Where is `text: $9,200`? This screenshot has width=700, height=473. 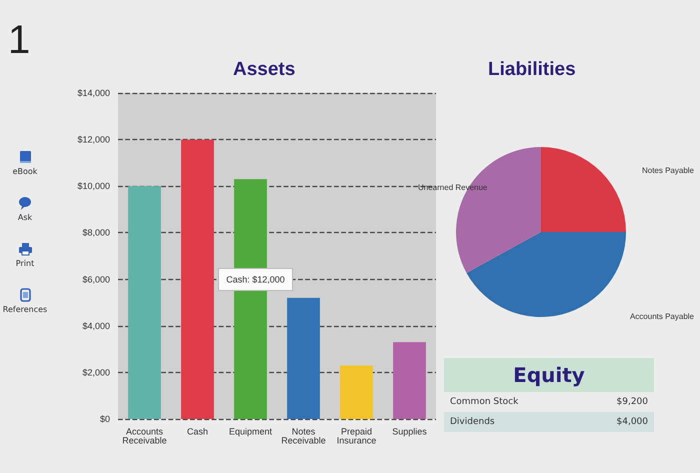
text: $9,200 is located at coordinates (632, 402).